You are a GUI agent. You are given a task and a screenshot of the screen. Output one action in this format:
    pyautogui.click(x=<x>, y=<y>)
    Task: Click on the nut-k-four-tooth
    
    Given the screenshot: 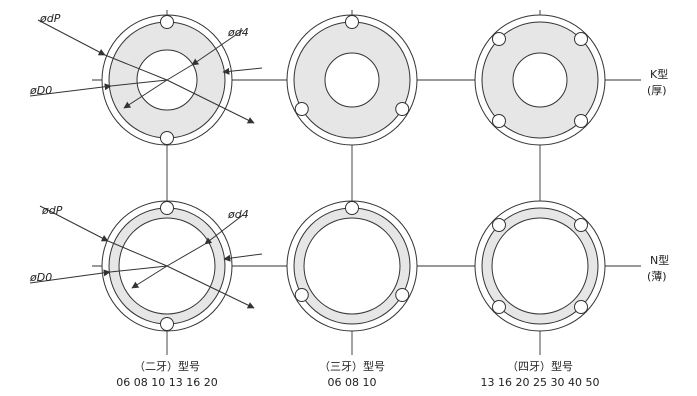 What is the action you would take?
    pyautogui.click(x=540, y=80)
    